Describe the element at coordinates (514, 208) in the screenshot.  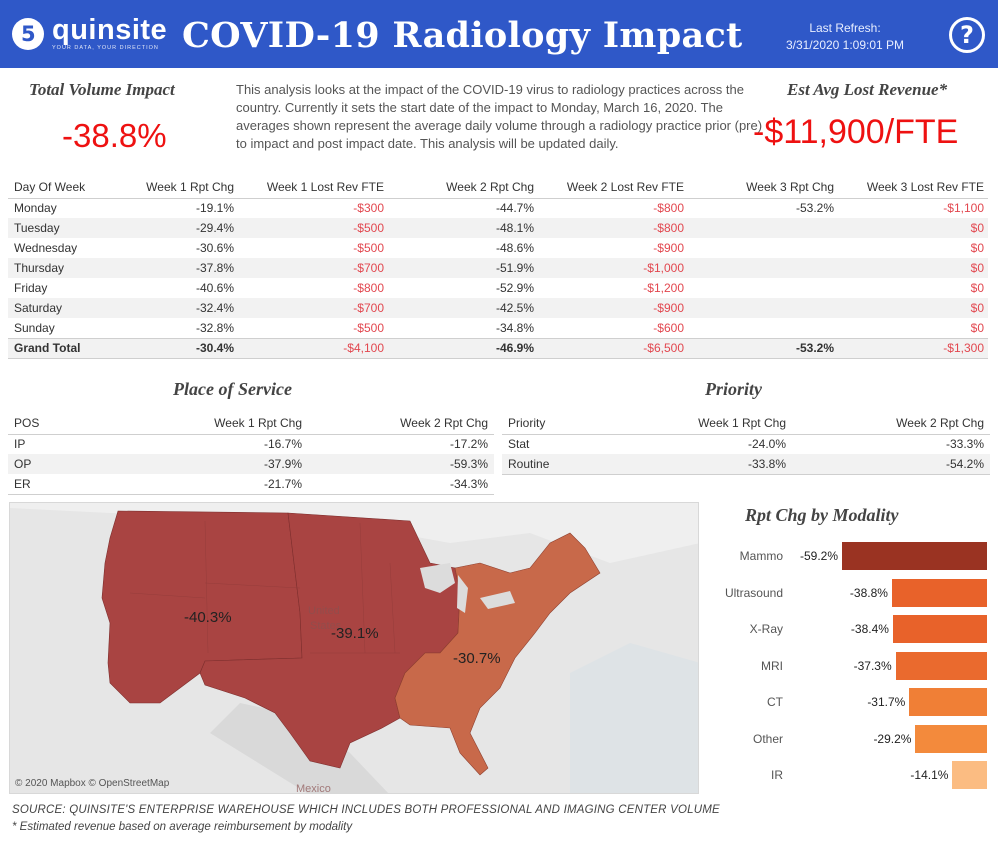
I see `table-cell: -44.7%` at that location.